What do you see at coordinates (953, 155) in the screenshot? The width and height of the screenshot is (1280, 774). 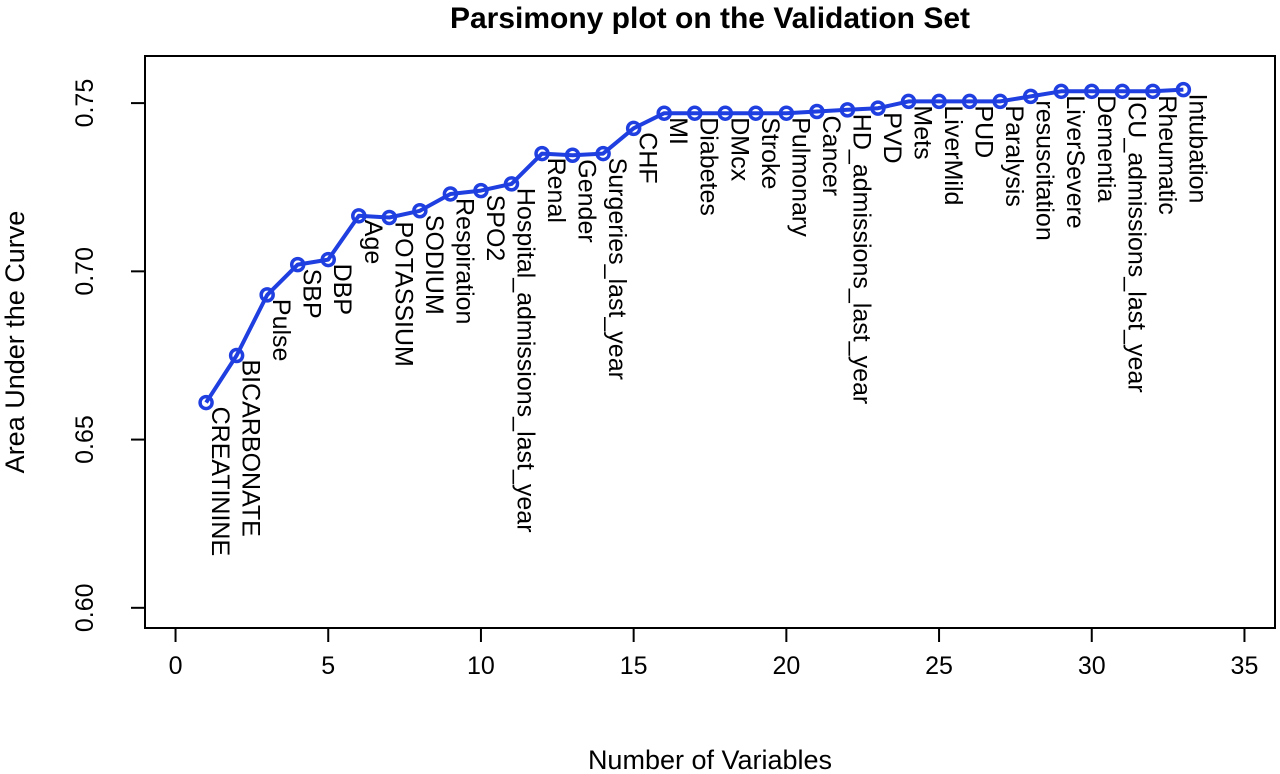 I see `point-label: LiverMild` at bounding box center [953, 155].